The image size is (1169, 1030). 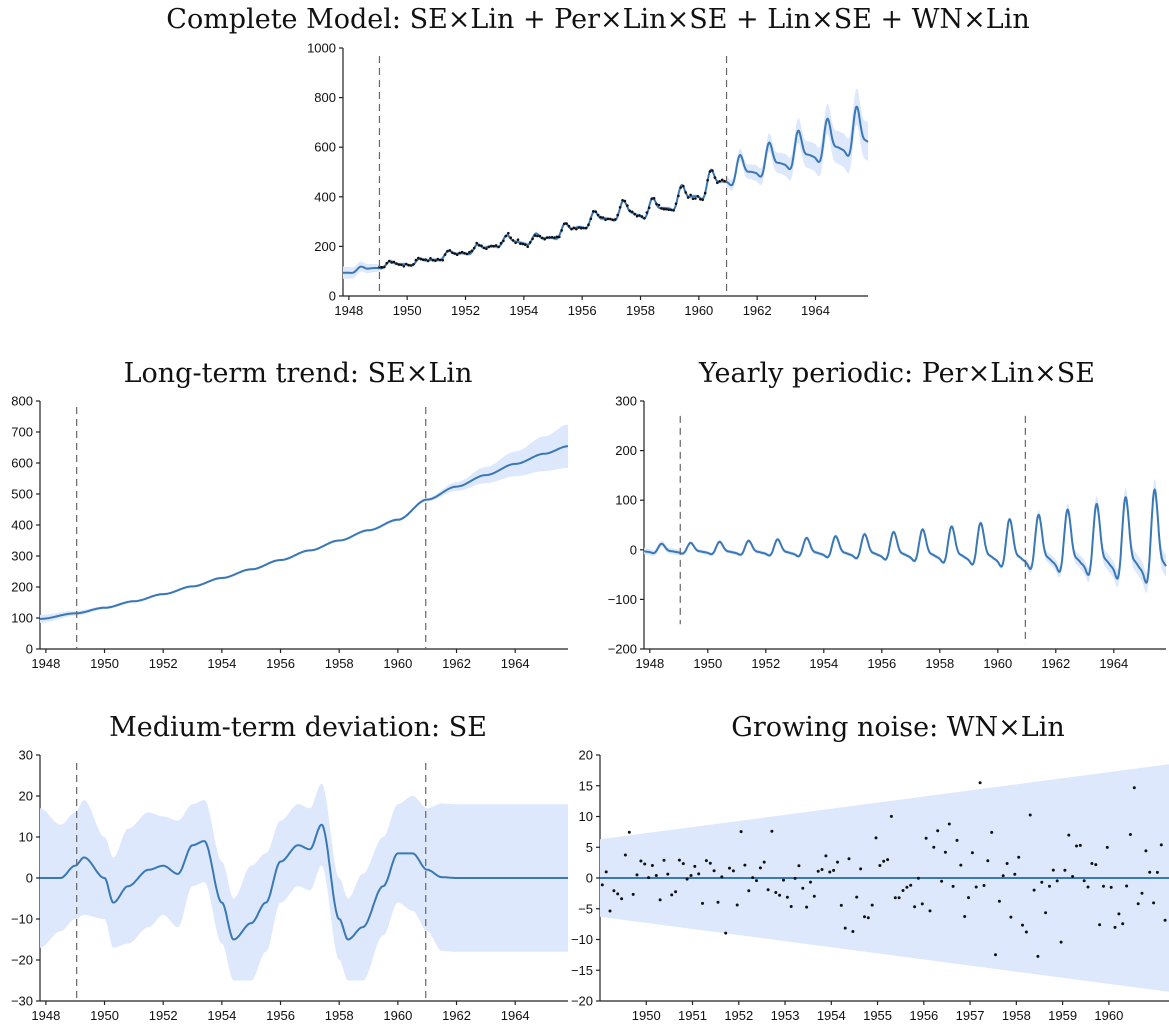 What do you see at coordinates (22, 1001) in the screenshot?
I see `y-tick-label: −30` at bounding box center [22, 1001].